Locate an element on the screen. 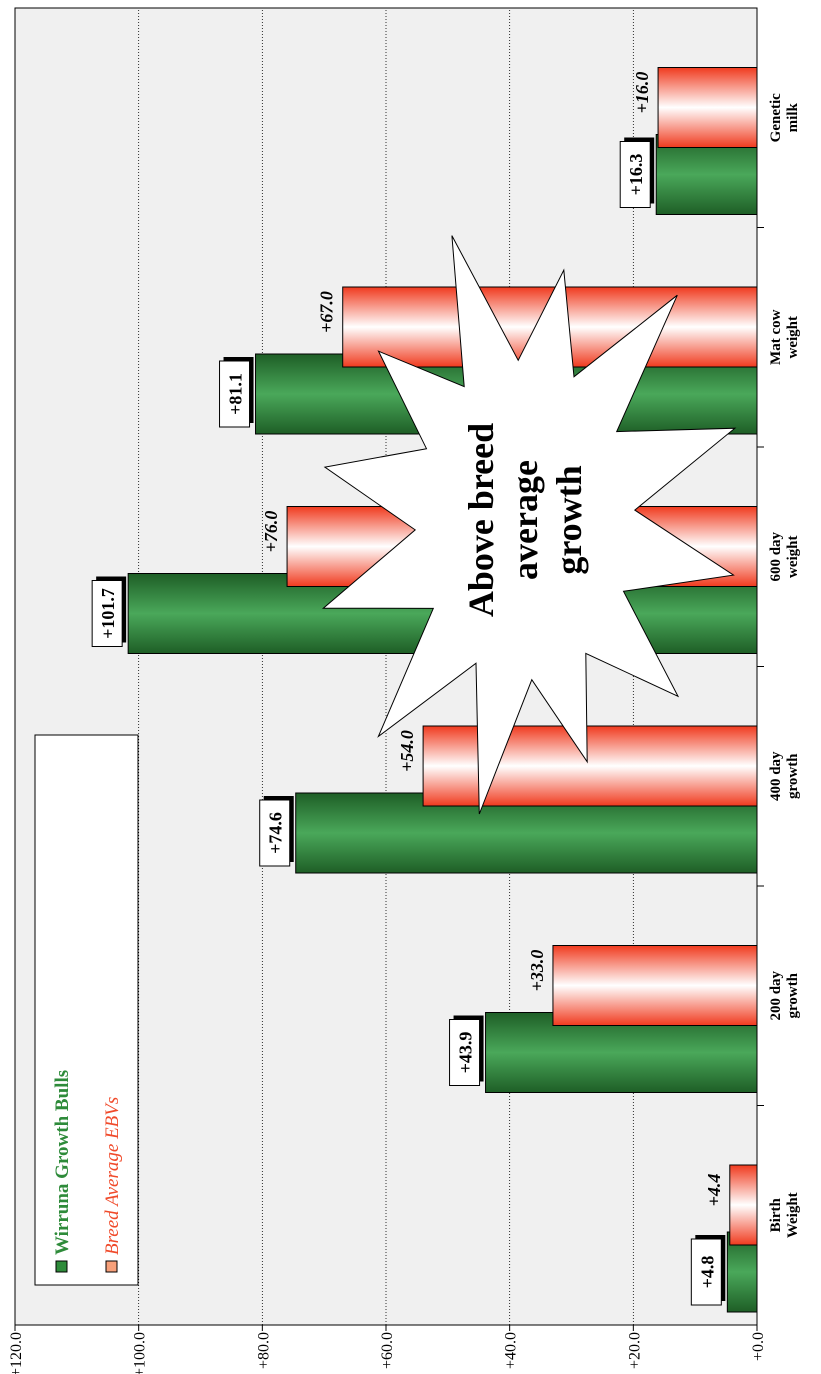 The height and width of the screenshot is (1374, 821). data-label: +4.8 is located at coordinates (707, 1272).